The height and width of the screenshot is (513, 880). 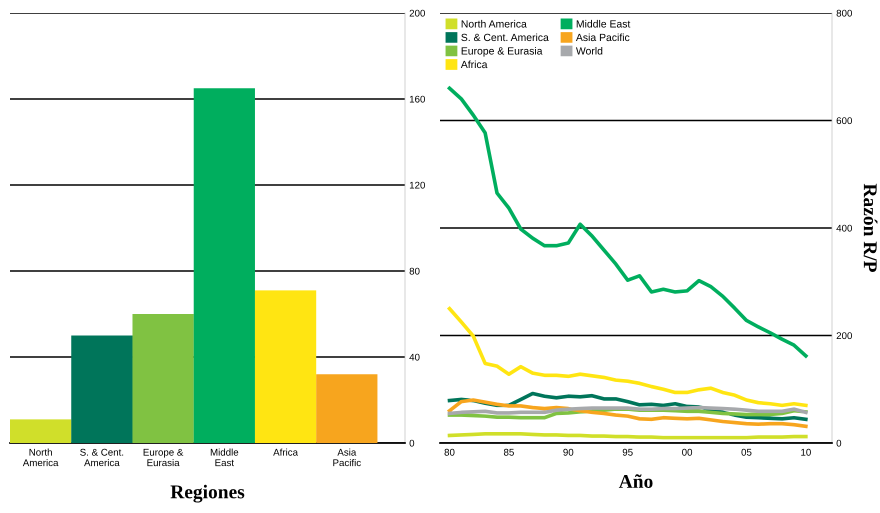 I want to click on y-tick-label: 160, so click(x=418, y=99).